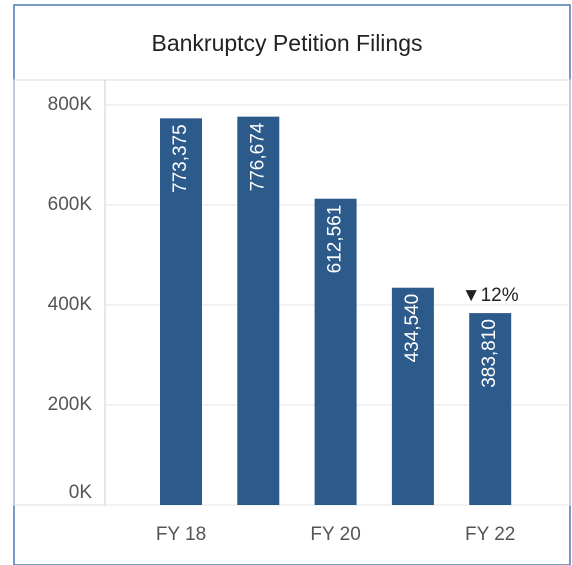  Describe the element at coordinates (489, 353) in the screenshot. I see `value-label: 383,810` at that location.